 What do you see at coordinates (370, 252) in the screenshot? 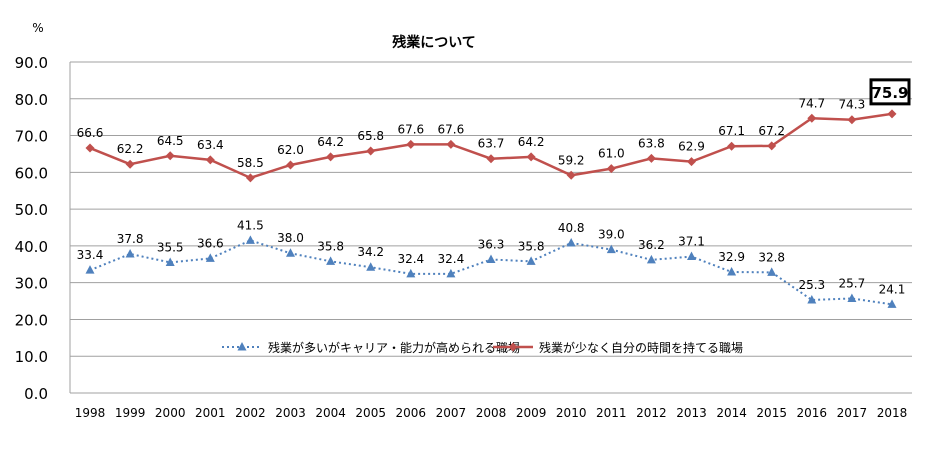
I see `data-label: 34.2` at bounding box center [370, 252].